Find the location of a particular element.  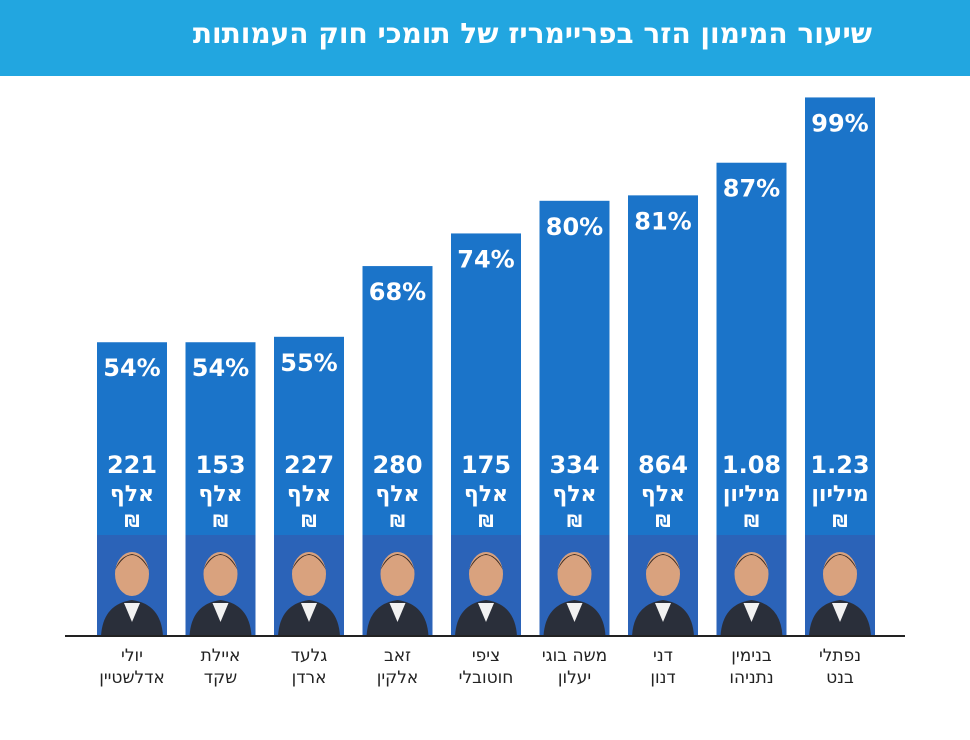

percent-label: 99% is located at coordinates (839, 123).